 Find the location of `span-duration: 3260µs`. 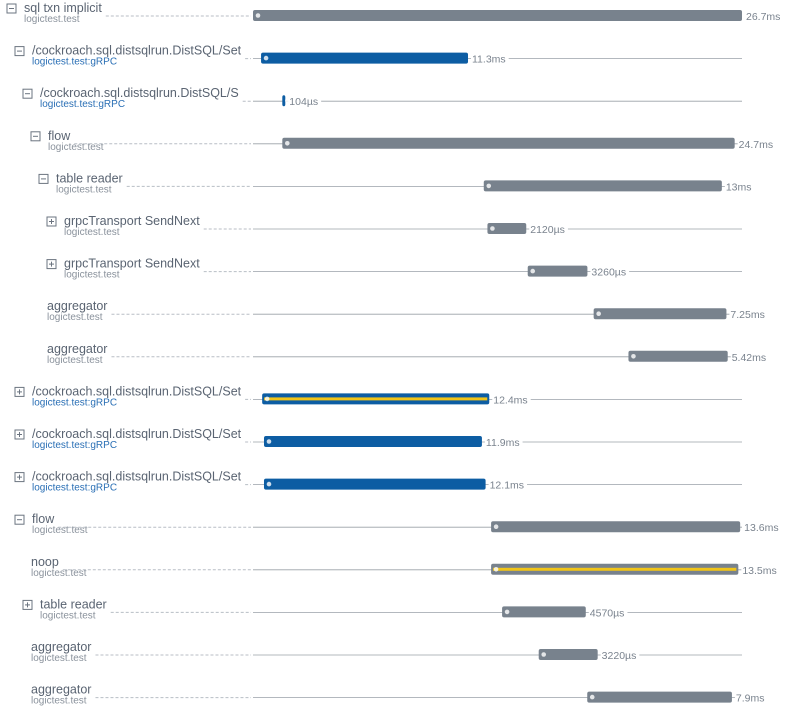

span-duration: 3260µs is located at coordinates (608, 273).